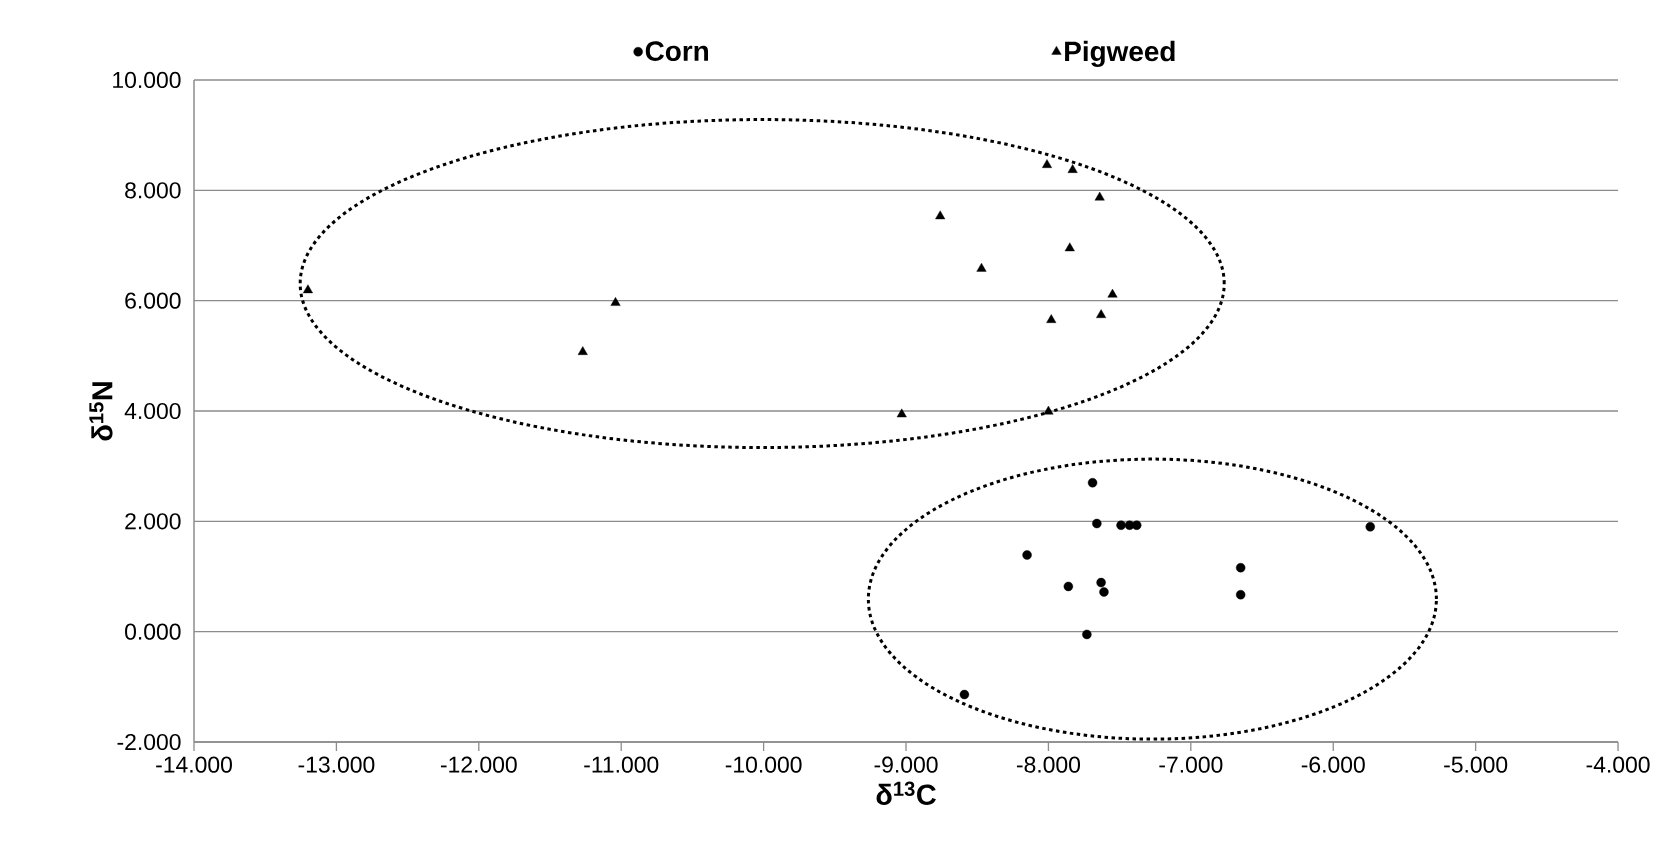 This screenshot has height=862, width=1667. I want to click on x-tick-label: -9.000, so click(906, 764).